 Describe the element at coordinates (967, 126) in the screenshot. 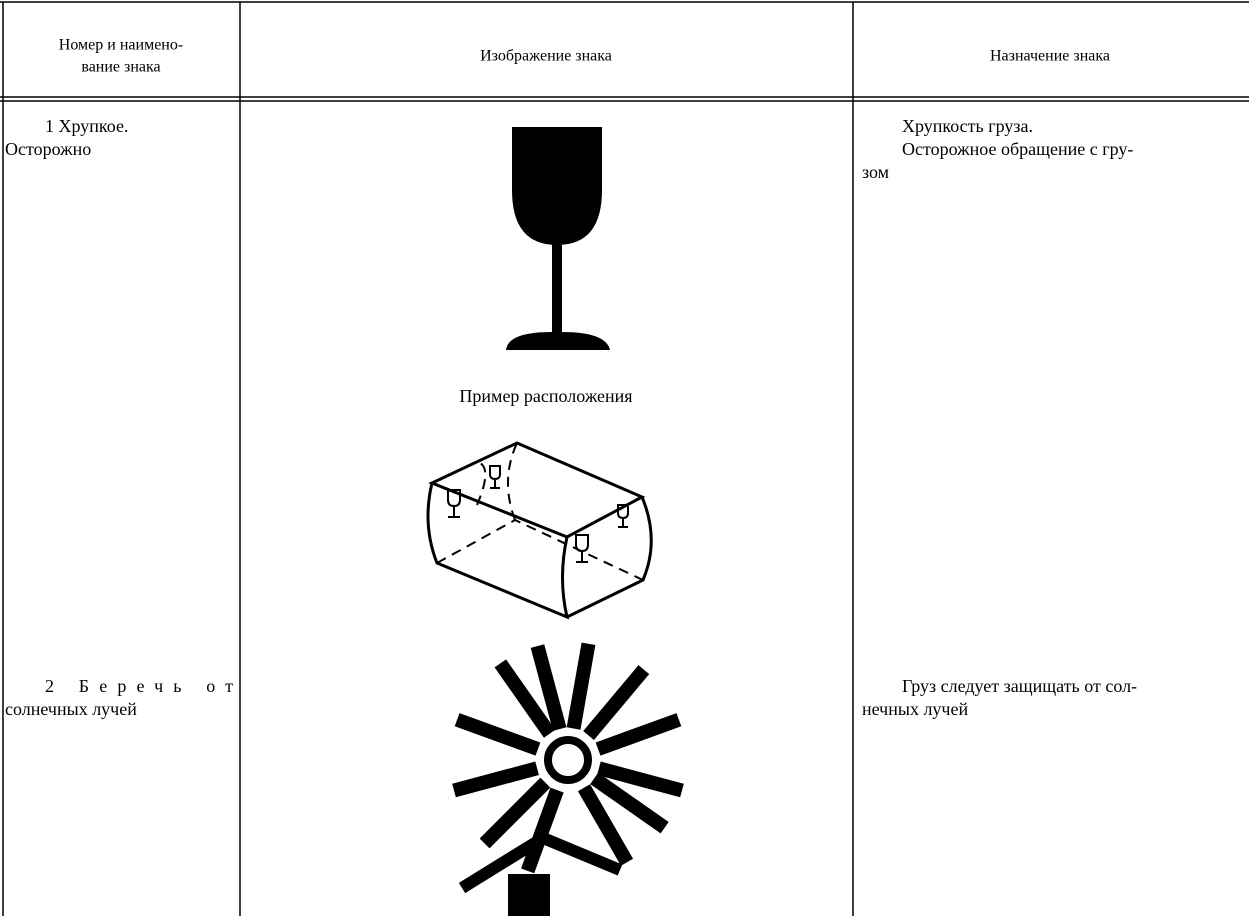

I see `sign-purpose: Хрупкость груза.` at that location.